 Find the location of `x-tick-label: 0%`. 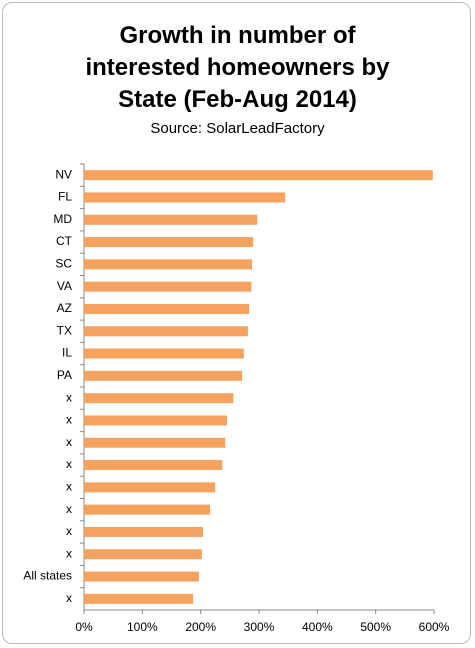

x-tick-label: 0% is located at coordinates (84, 627).